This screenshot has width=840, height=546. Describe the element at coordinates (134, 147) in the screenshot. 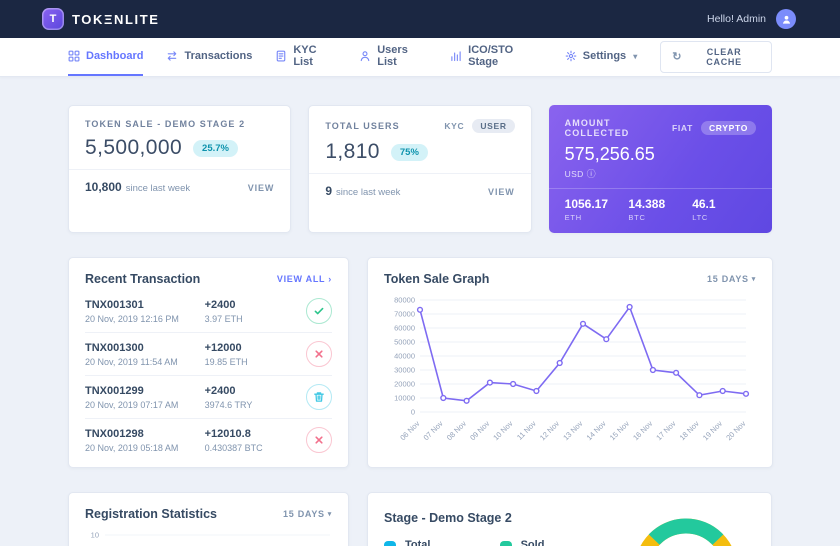

I see `token-sale-value: 5,500,000` at that location.